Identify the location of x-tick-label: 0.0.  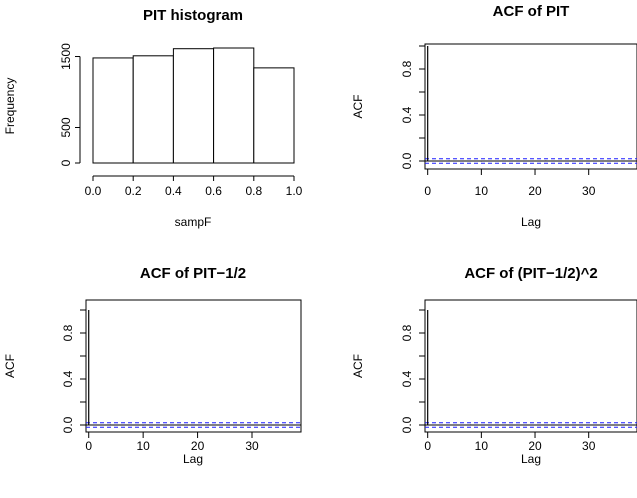
(93, 191).